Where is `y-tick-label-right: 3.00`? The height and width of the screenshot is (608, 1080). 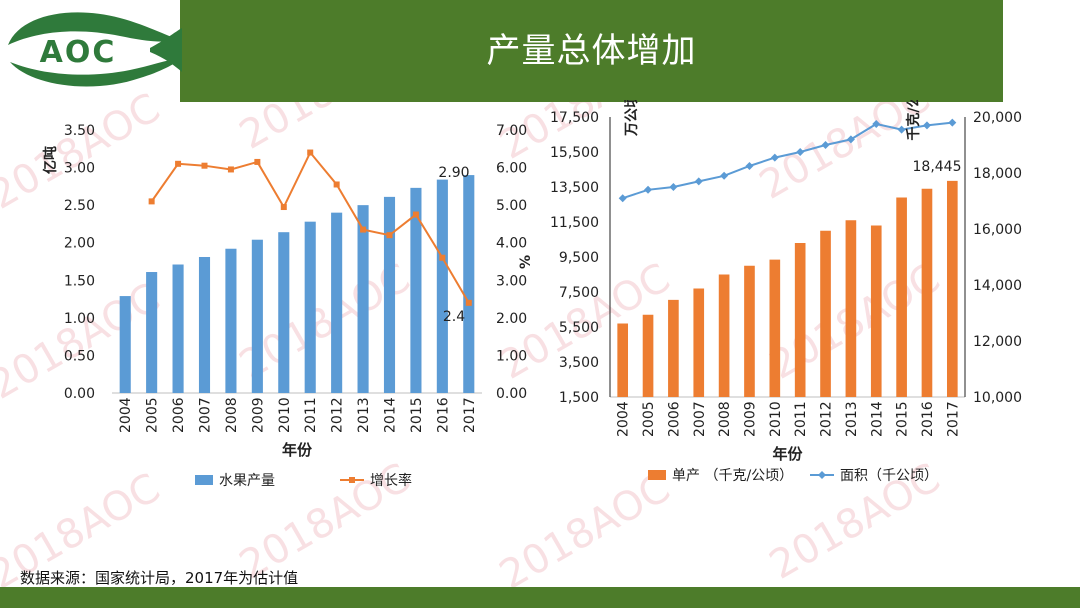
y-tick-label-right: 3.00 is located at coordinates (511, 281).